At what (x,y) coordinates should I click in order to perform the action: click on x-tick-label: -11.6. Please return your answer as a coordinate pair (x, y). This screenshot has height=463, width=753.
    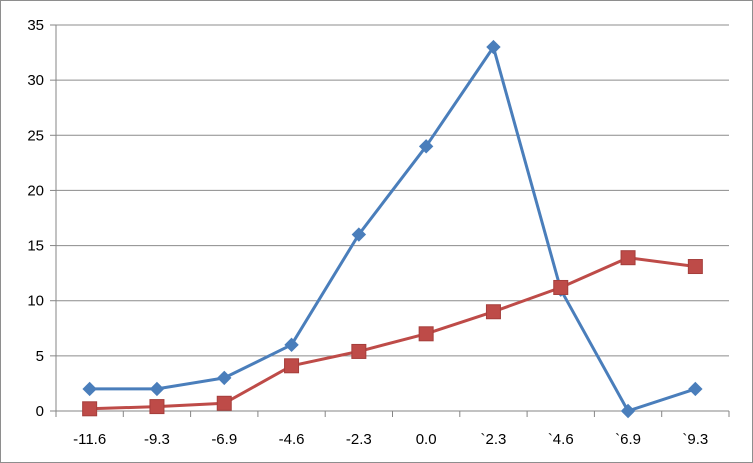
    Looking at the image, I should click on (89, 439).